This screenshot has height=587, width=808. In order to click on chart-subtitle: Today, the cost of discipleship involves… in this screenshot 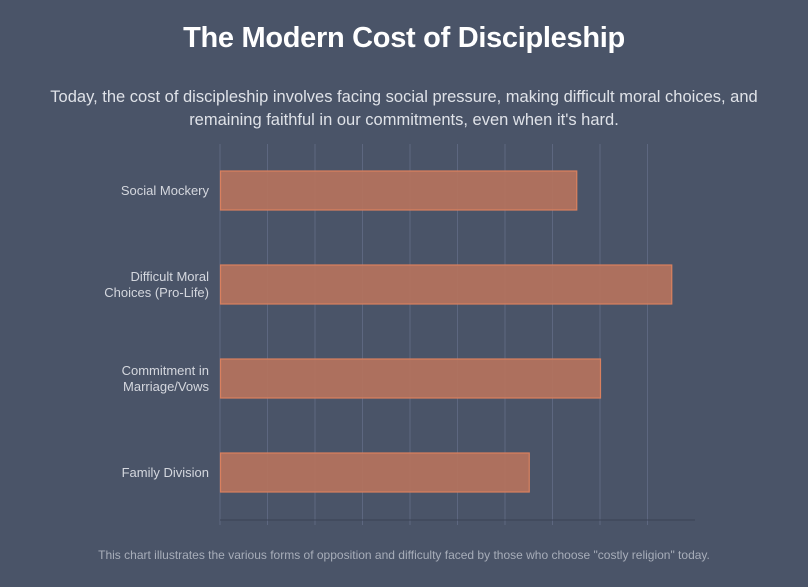, I will do `click(404, 109)`.